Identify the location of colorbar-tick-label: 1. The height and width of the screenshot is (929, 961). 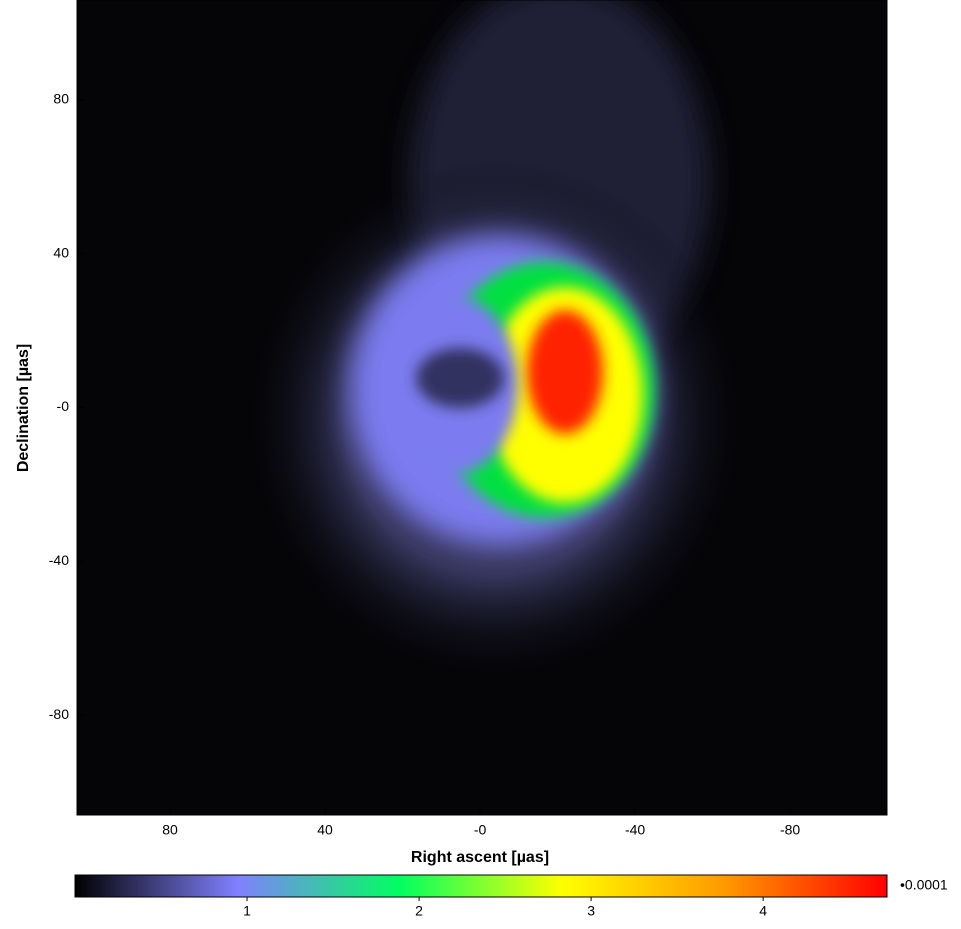
(247, 911).